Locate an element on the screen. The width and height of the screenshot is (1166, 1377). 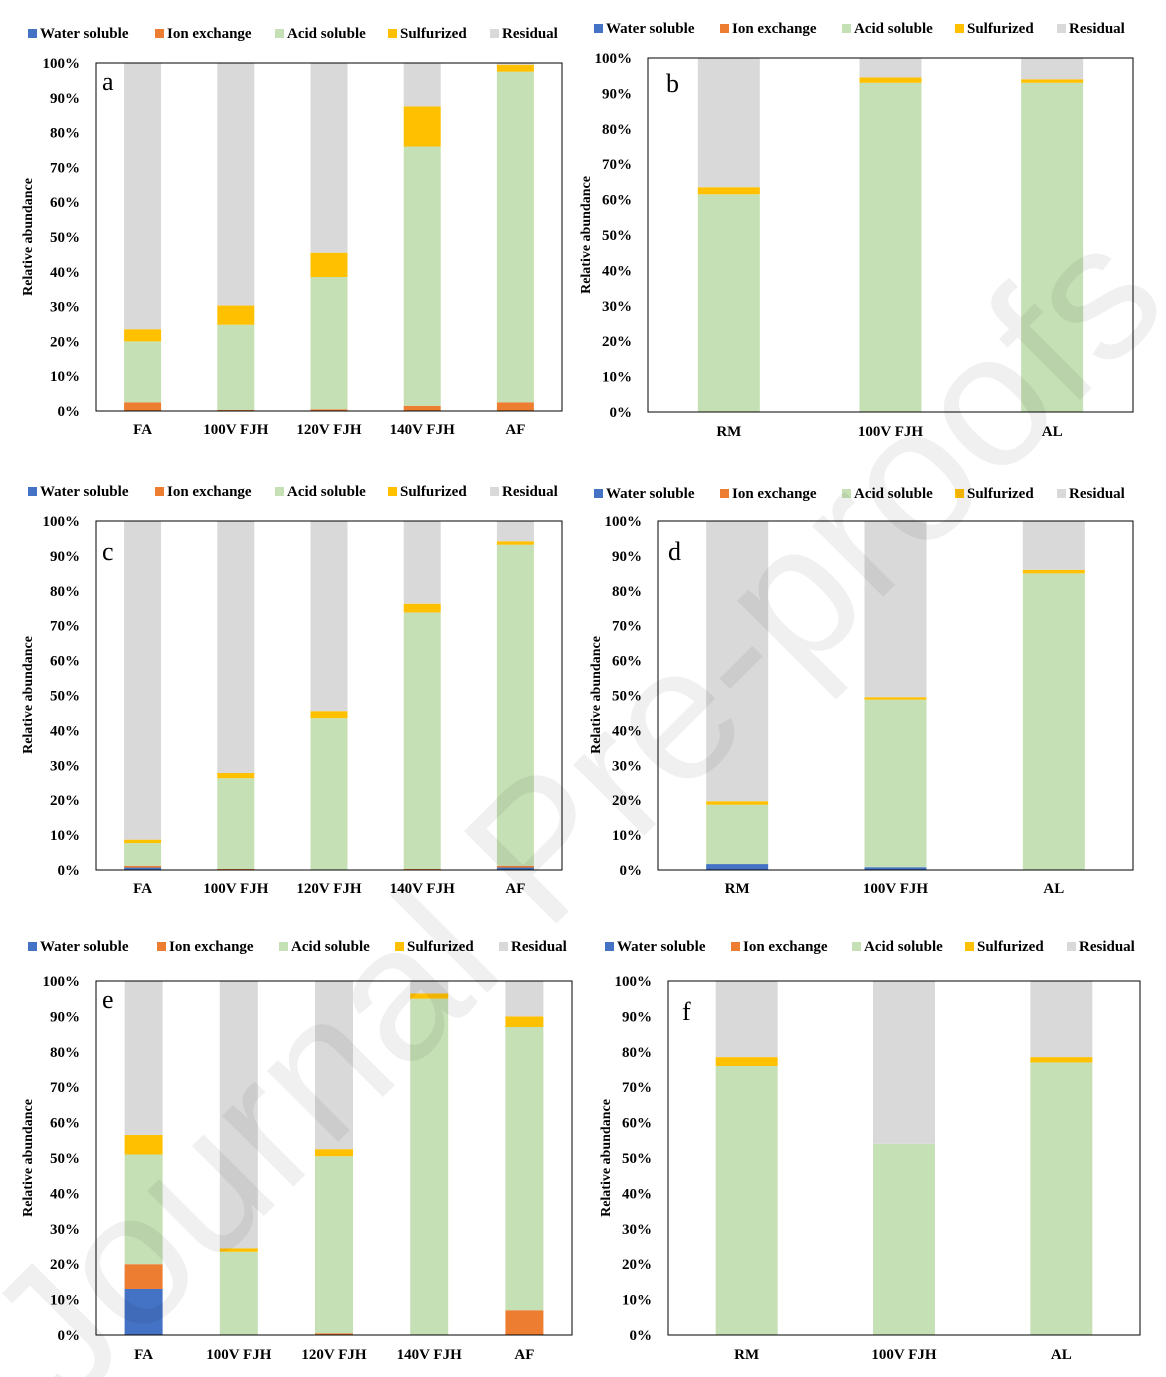
x-tick-label: 120V FJH is located at coordinates (328, 430).